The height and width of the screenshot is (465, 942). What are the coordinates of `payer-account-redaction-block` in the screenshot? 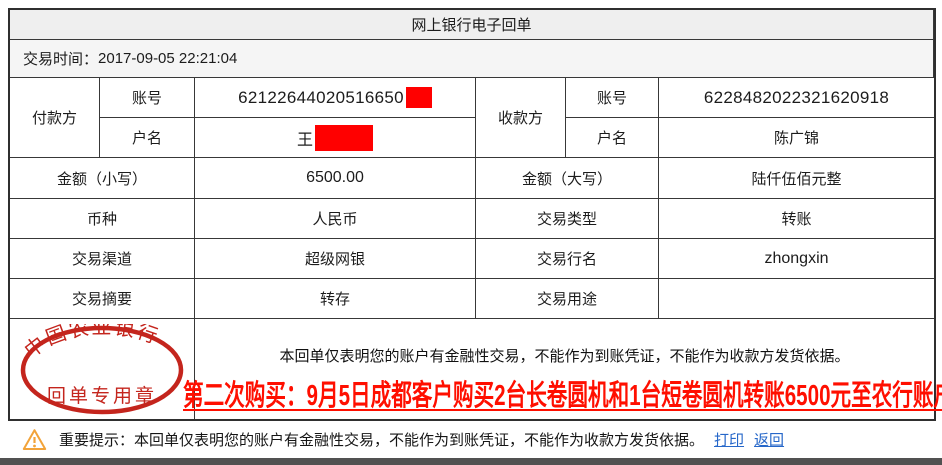 It's located at (418, 97).